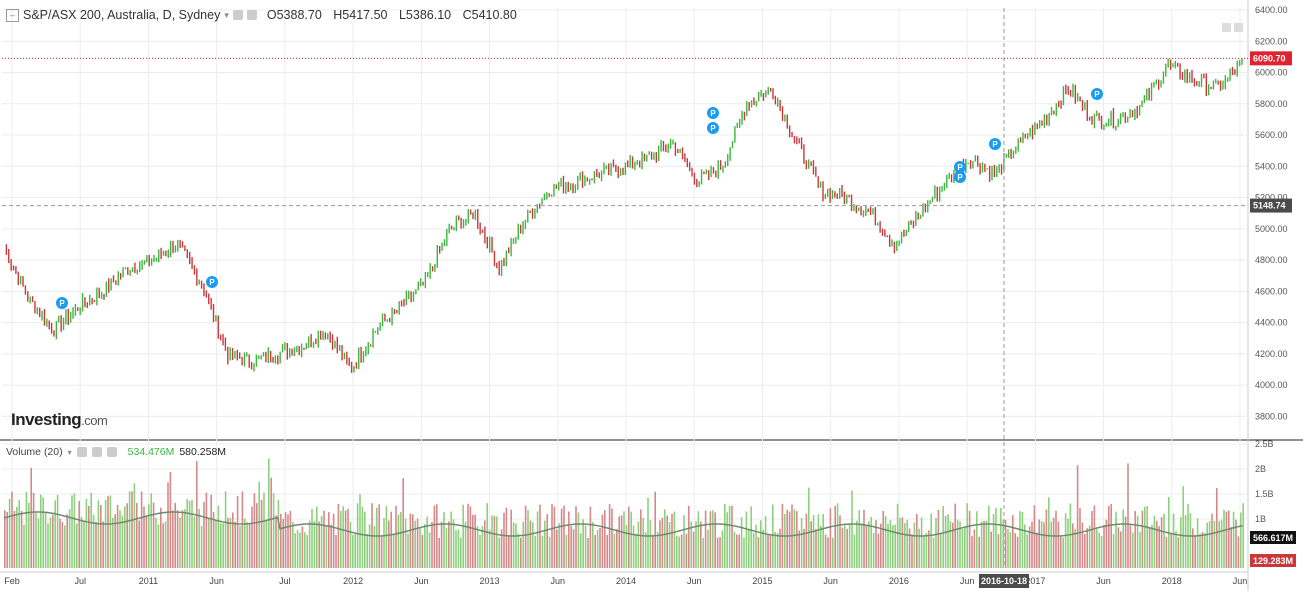 The image size is (1303, 591). Describe the element at coordinates (1226, 27) in the screenshot. I see `expand-icon` at that location.